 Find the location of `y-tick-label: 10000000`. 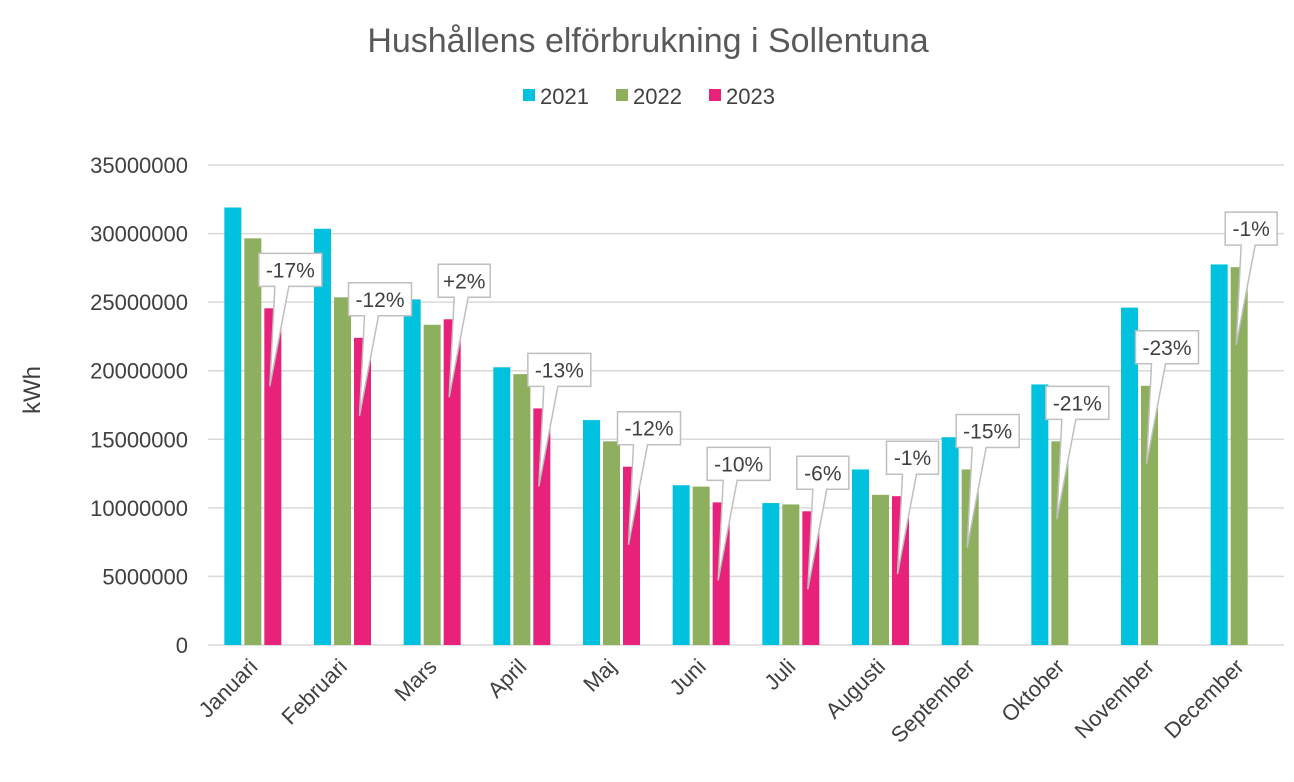

y-tick-label: 10000000 is located at coordinates (139, 508).